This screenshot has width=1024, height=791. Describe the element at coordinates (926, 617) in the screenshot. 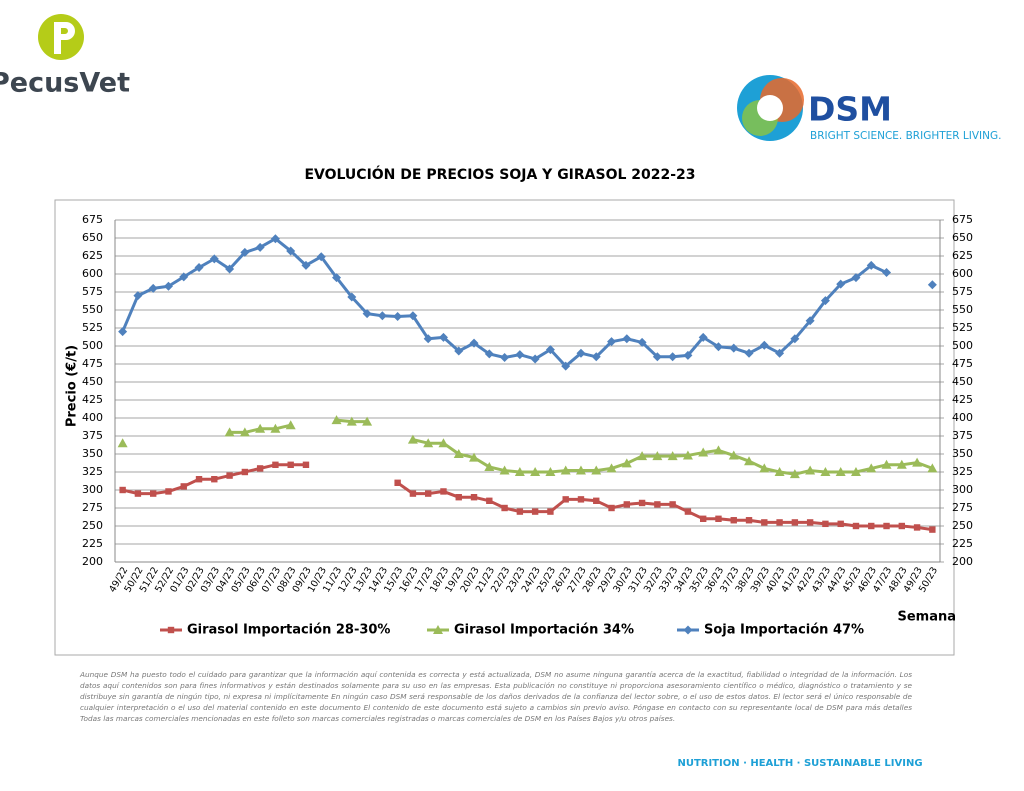

I see `x-axis-label: Semana` at that location.